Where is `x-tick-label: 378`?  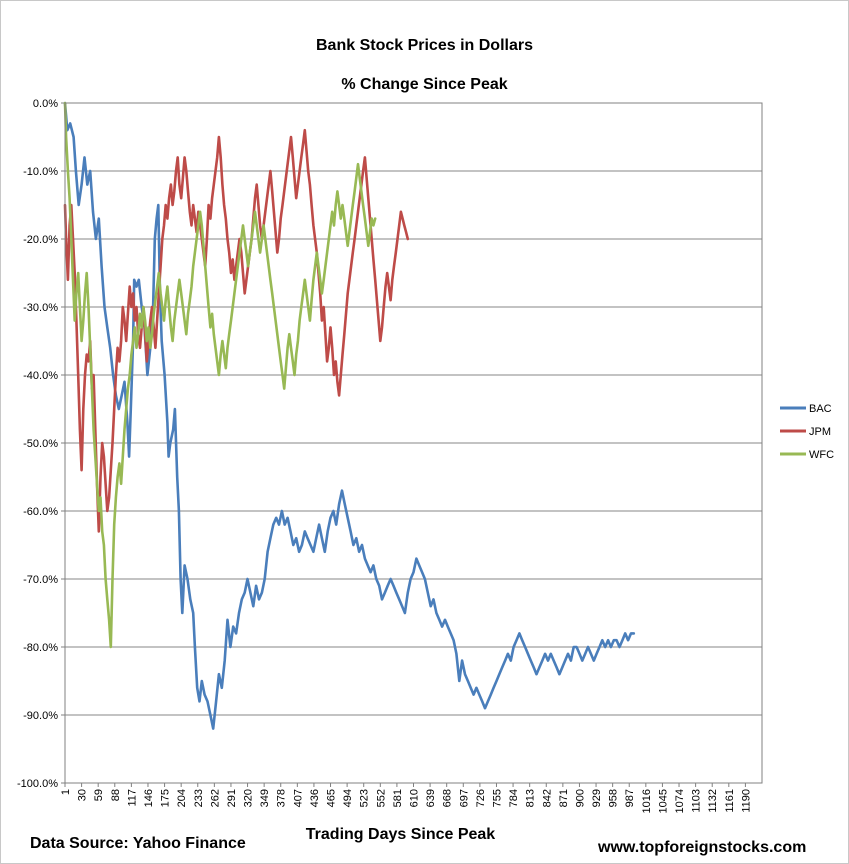 x-tick-label: 378 is located at coordinates (282, 798).